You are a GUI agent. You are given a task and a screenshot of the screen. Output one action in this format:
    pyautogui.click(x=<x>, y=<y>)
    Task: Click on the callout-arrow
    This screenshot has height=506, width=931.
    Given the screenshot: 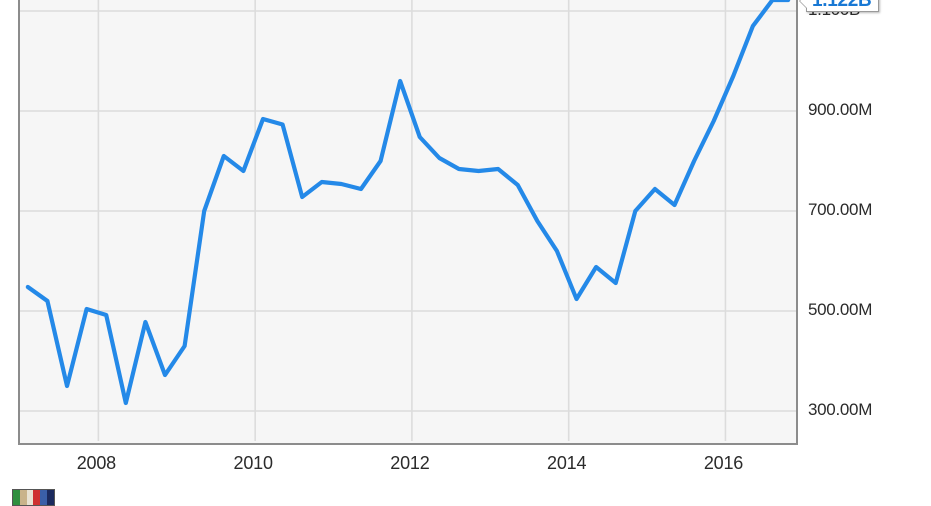 What is the action you would take?
    pyautogui.click(x=803, y=4)
    